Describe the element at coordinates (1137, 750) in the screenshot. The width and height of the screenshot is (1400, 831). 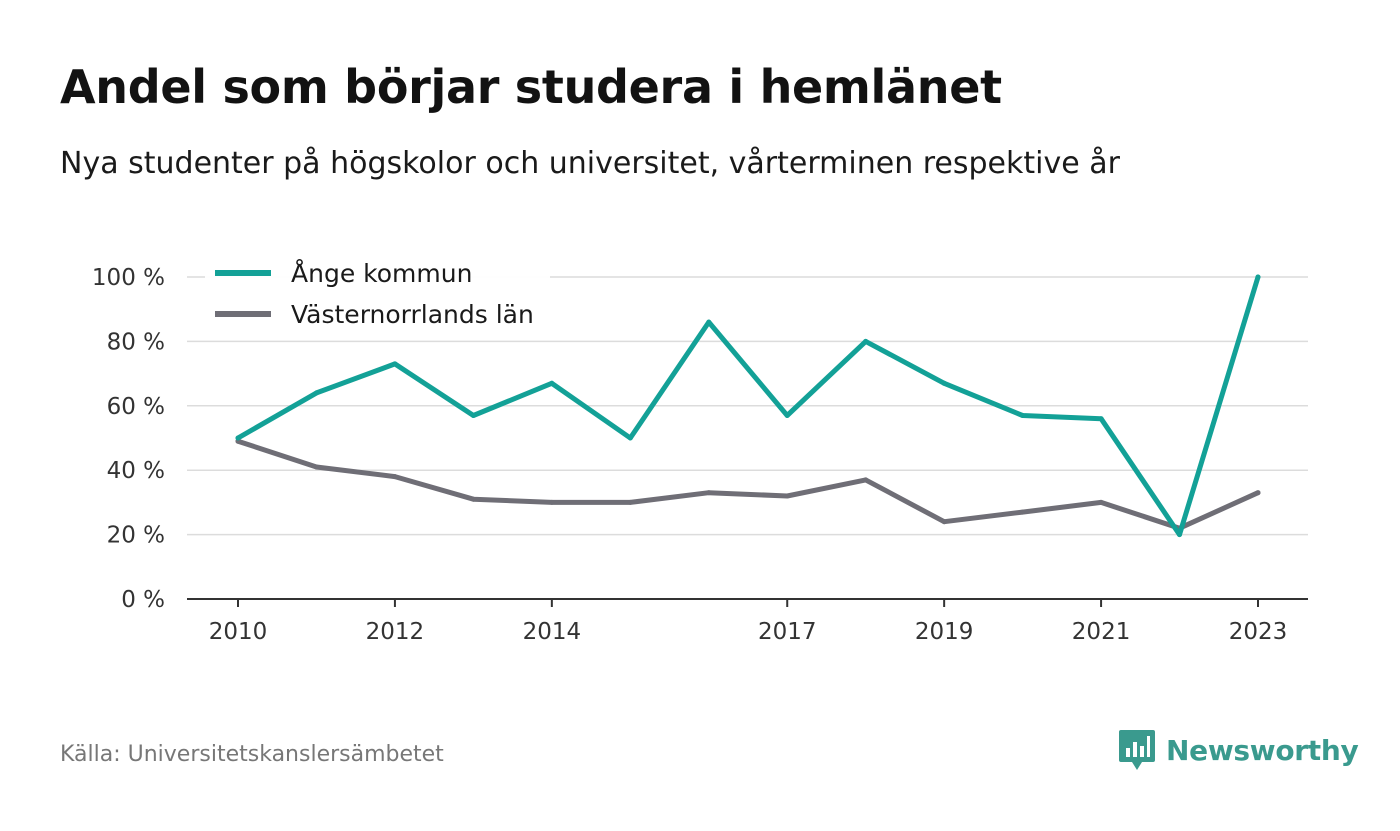
I see `newsworthy-logo-icon` at that location.